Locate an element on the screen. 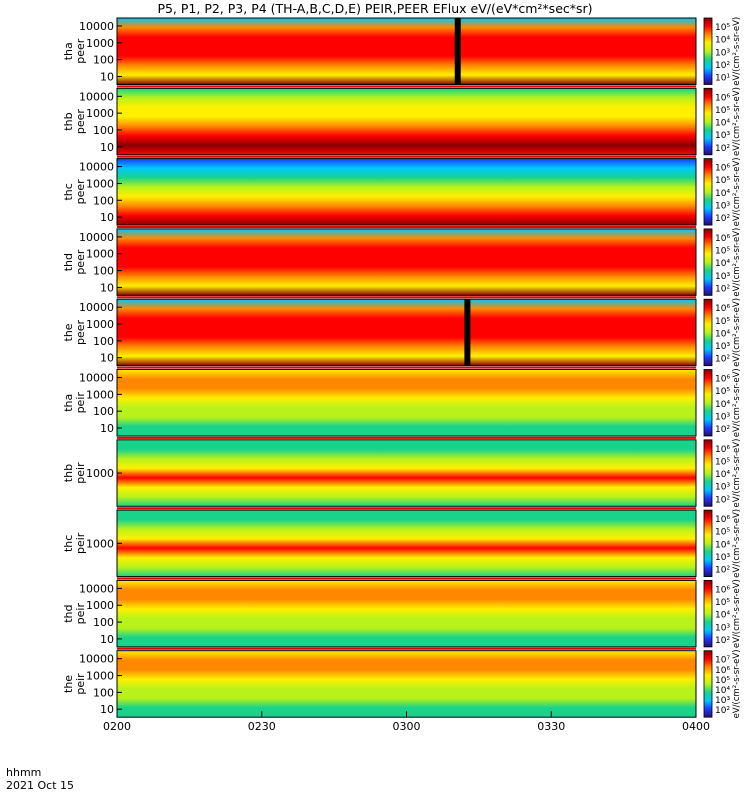 The height and width of the screenshot is (800, 750). ytick-label-tha_peir-1: 1000 is located at coordinates (100, 394).